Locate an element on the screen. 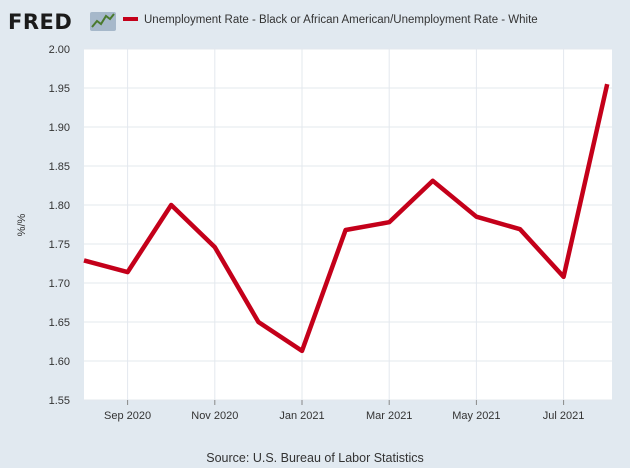 This screenshot has width=630, height=468. line-chart-icon is located at coordinates (103, 21).